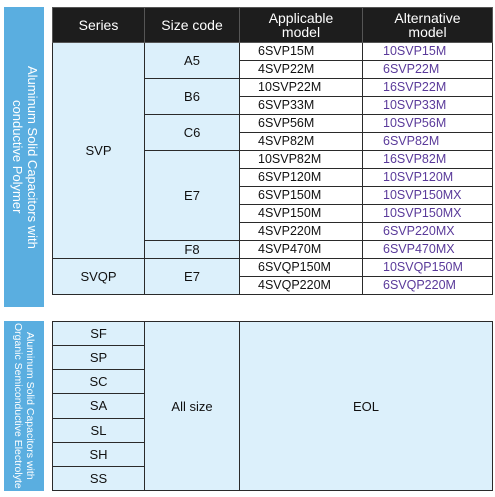 The width and height of the screenshot is (495, 497). Describe the element at coordinates (427, 51) in the screenshot. I see `alternative-model-cell: 10SVP15M` at that location.